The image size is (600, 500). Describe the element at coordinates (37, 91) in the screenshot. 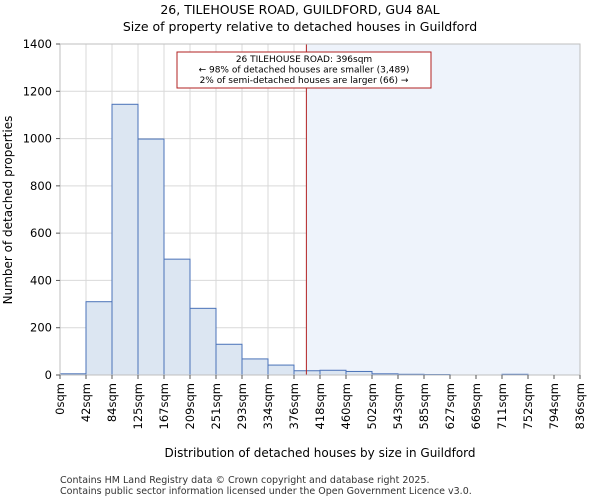

I see `y-tick-label: 1200` at that location.